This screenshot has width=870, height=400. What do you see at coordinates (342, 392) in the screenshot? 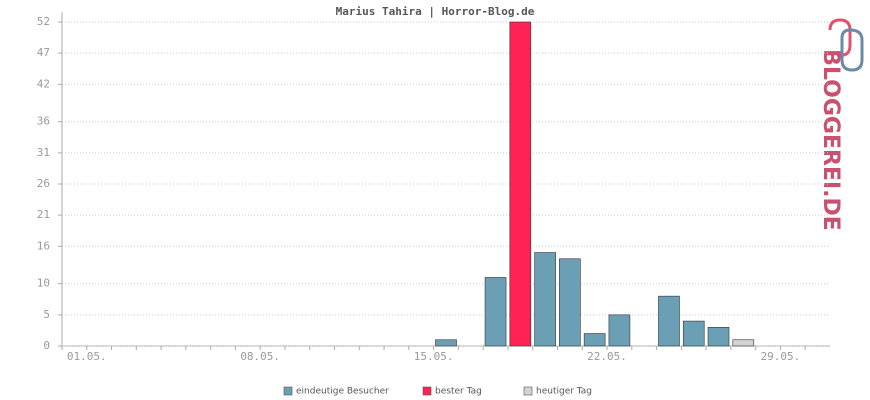
I see `legend-label: eindeutige Besucher` at bounding box center [342, 392].